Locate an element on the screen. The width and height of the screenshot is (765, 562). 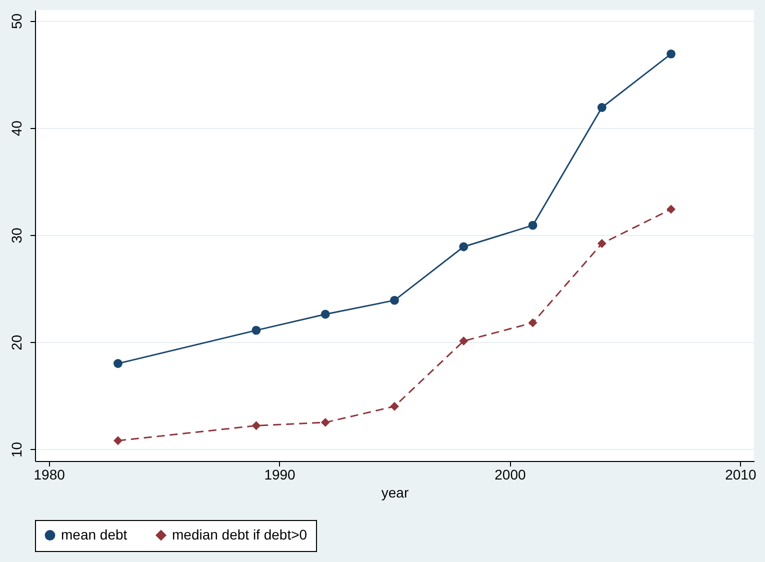
y-tick-label: 50 is located at coordinates (16, 21).